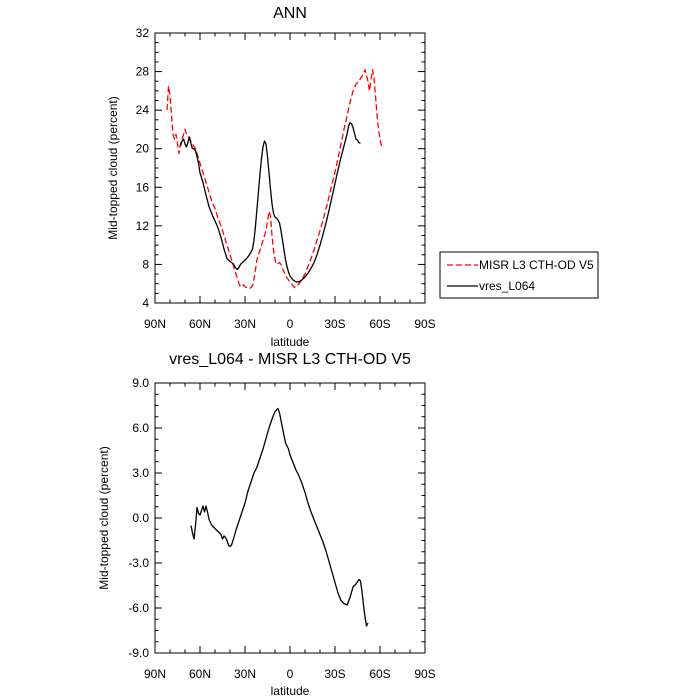 The height and width of the screenshot is (700, 700). I want to click on top-y-tick-label: 28, so click(143, 72).